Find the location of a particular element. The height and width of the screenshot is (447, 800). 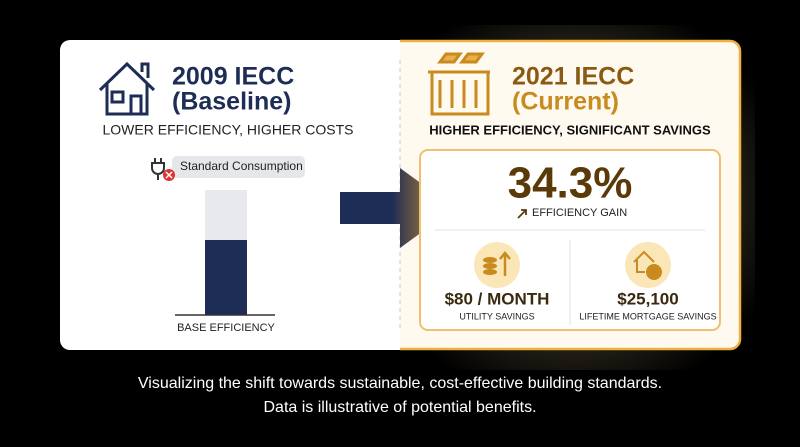

subtitle: LOWER EFFICIENCY, HIGHER COSTS is located at coordinates (228, 130).